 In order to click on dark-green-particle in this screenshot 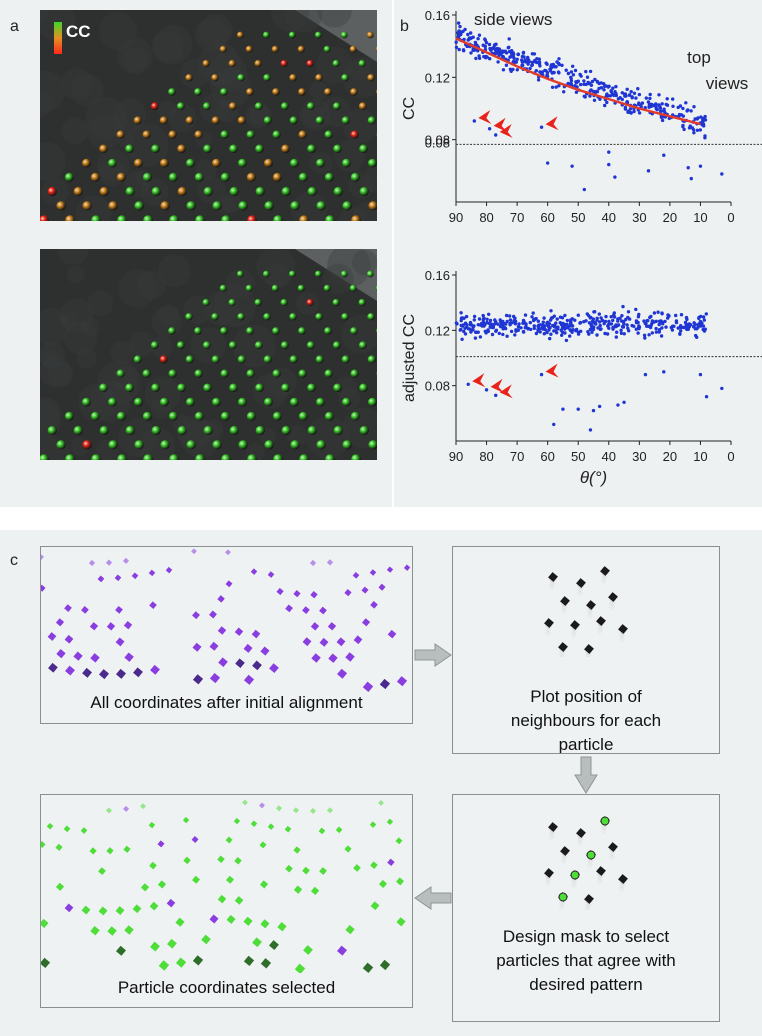, I will do `click(385, 965)`.